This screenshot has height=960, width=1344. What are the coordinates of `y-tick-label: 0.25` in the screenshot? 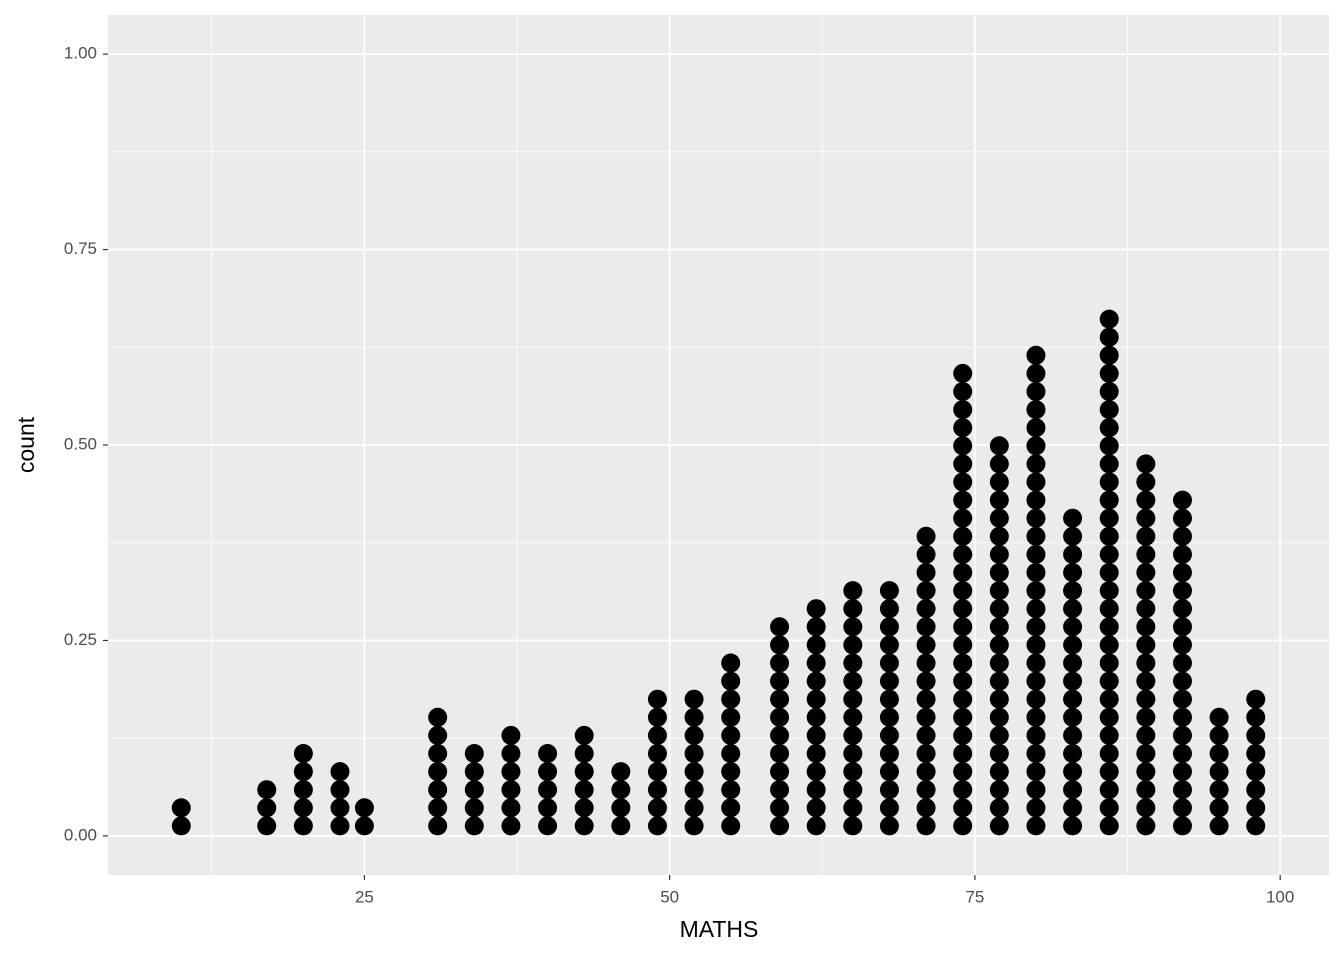 It's located at (80, 639).